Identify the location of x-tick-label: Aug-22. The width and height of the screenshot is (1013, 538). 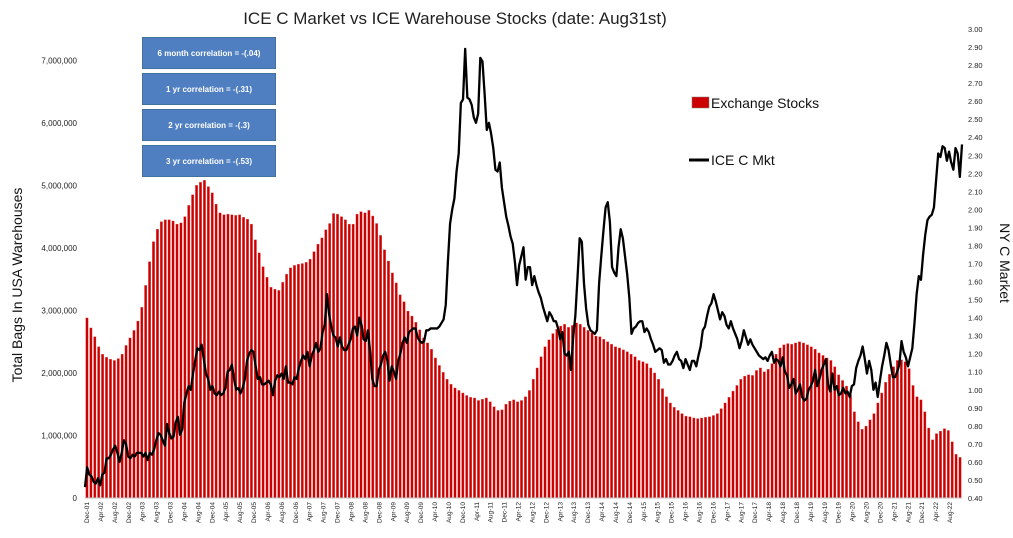
(950, 512).